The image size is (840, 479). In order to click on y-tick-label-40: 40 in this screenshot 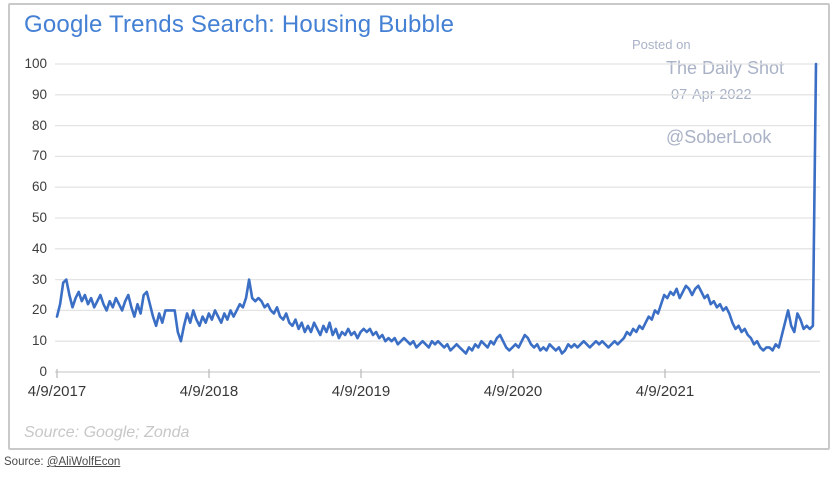, I will do `click(39, 248)`.